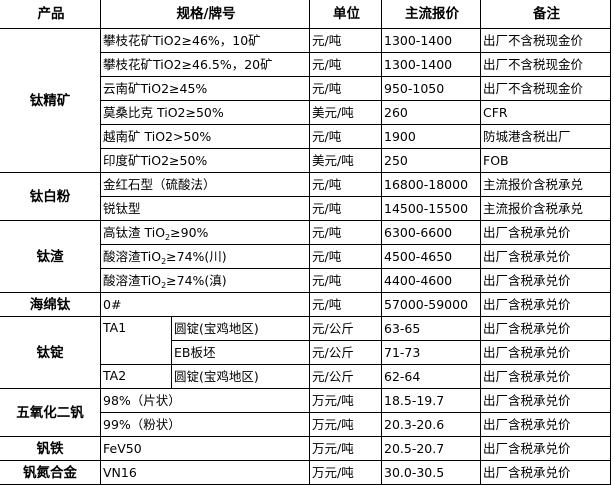 The image size is (613, 485). Describe the element at coordinates (345, 352) in the screenshot. I see `unit-cell: 元/公斤` at that location.